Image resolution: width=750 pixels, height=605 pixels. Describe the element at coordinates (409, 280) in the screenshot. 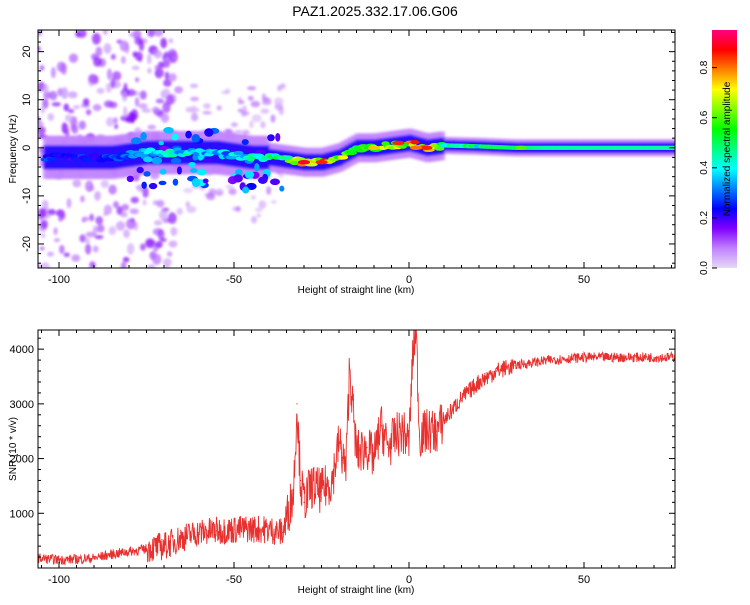

I see `x-tick-label: 0` at that location.